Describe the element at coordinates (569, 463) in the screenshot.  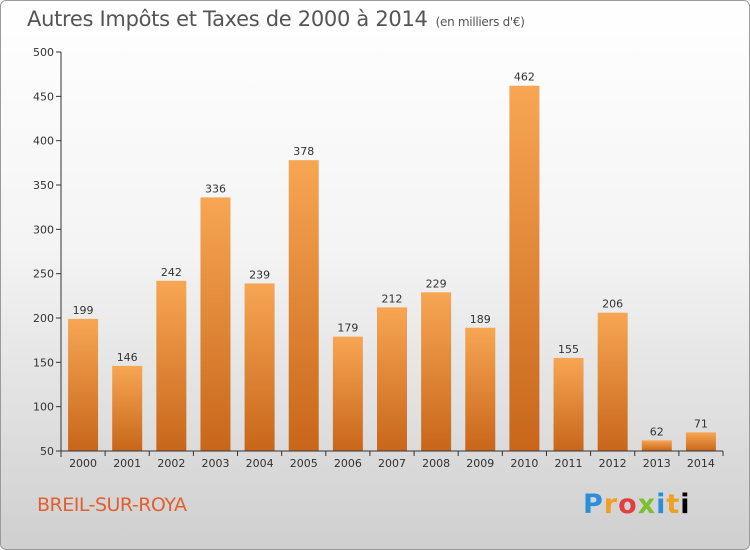
I see `x-tick-label: 2011` at that location.